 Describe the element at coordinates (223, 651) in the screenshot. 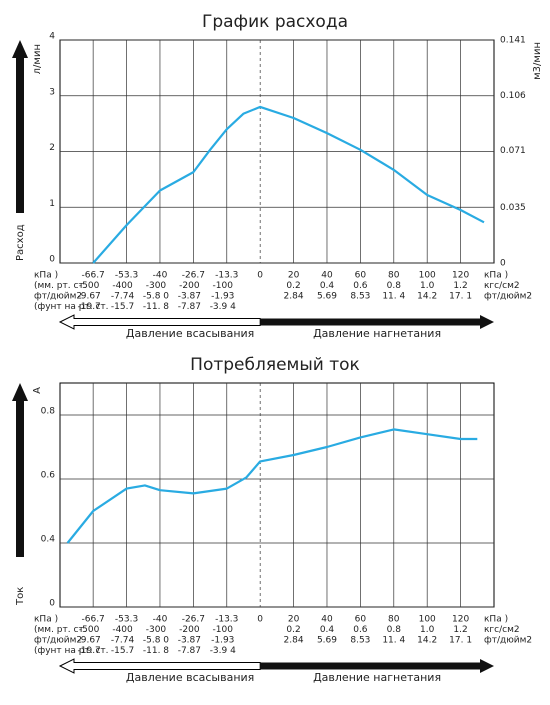

I see `scale-value: -3.9 4` at that location.